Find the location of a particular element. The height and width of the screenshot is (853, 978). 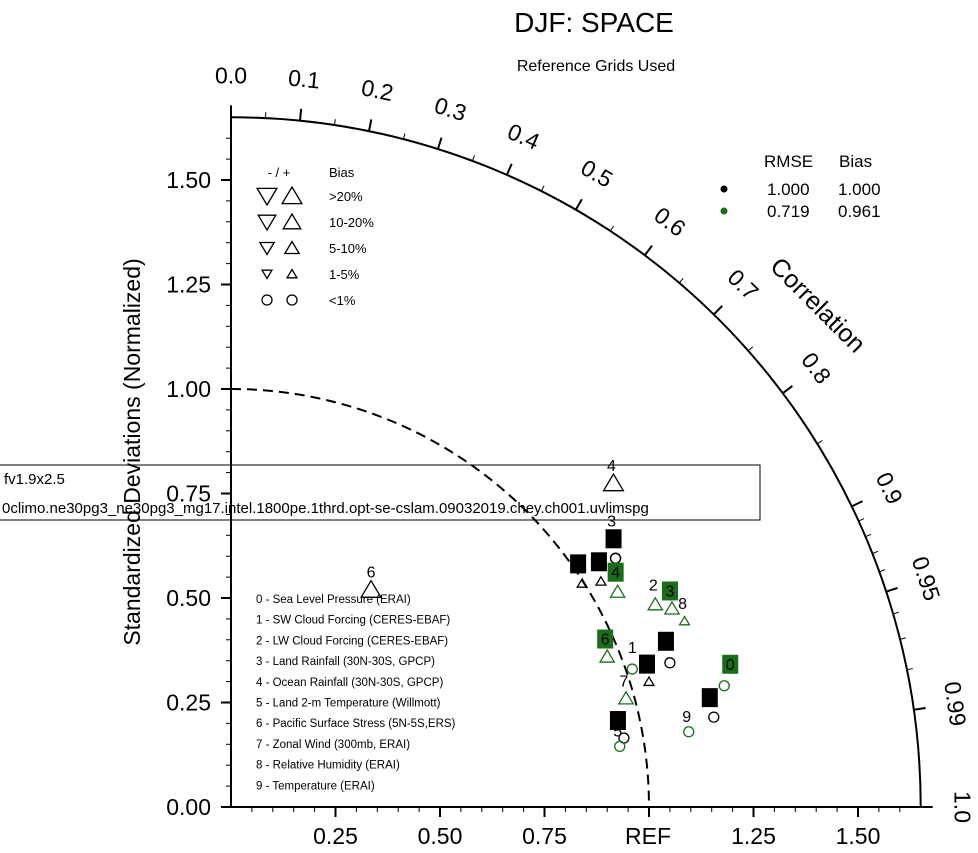

bias-legend-label: 10-20% is located at coordinates (351, 222).